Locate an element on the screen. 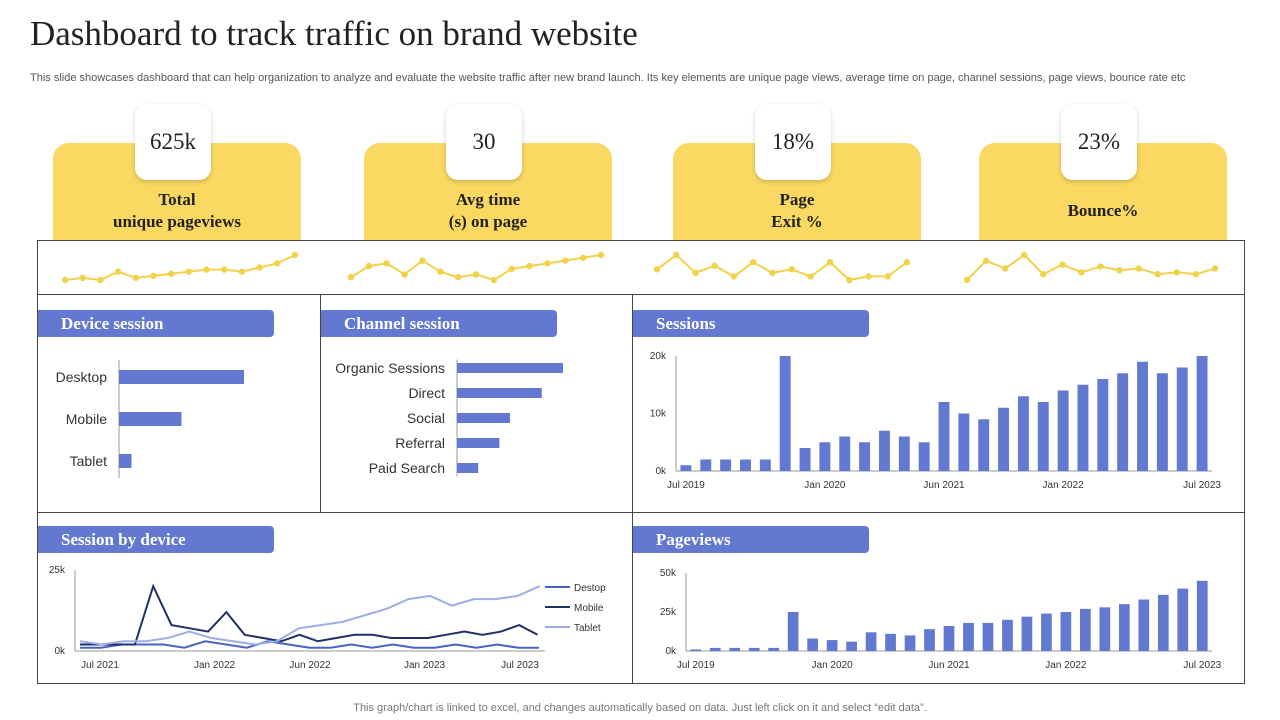 The height and width of the screenshot is (720, 1280). x-tick-label: Jan 2020 is located at coordinates (833, 665).